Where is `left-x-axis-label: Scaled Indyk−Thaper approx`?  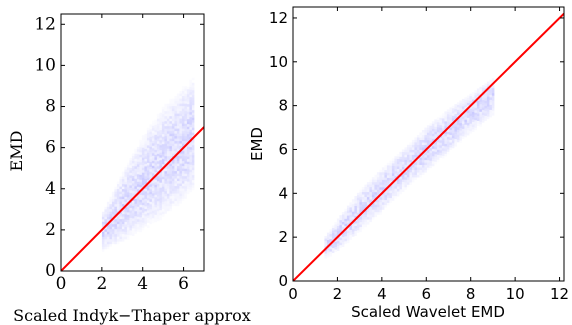 left-x-axis-label: Scaled Indyk−Thaper approx is located at coordinates (132, 315).